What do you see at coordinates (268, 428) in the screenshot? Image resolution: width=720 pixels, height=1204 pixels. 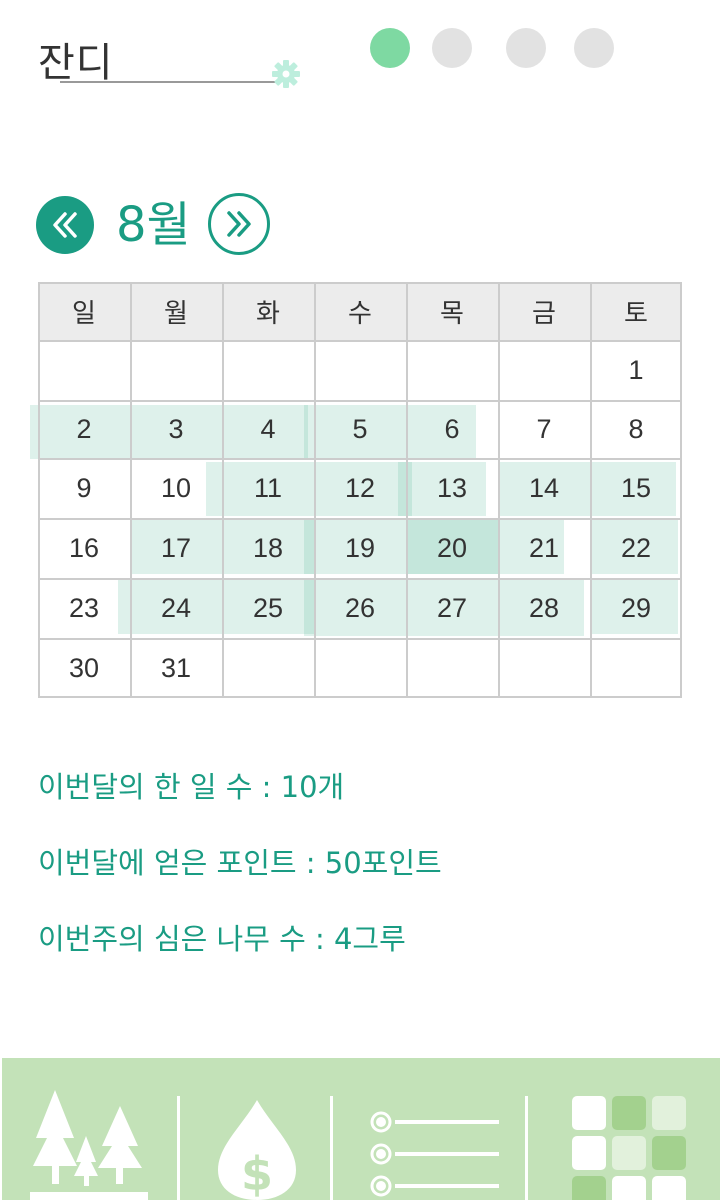 I see `calendar-day: 4` at bounding box center [268, 428].